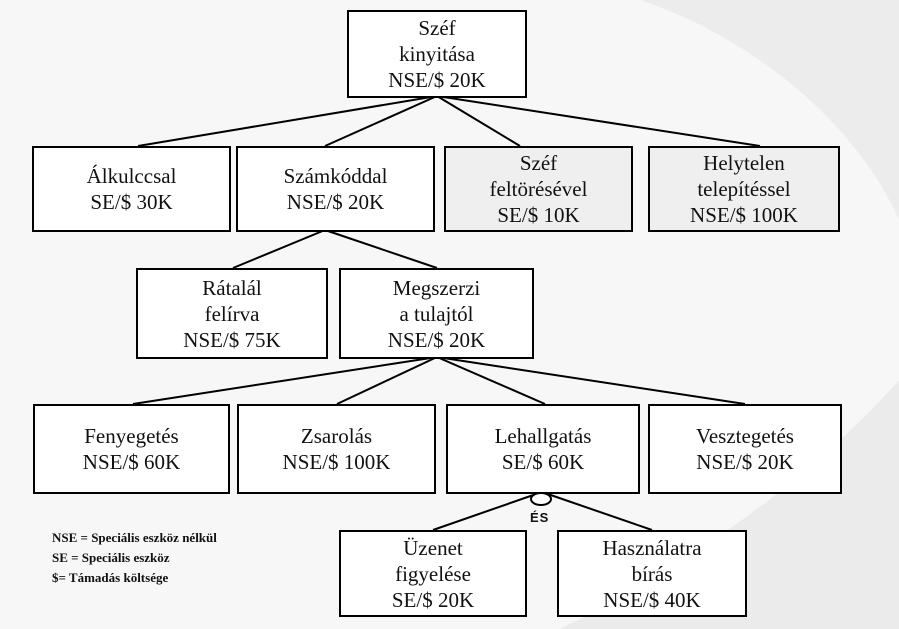 This screenshot has height=629, width=899. I want to click on node-fenyegetes: Fenyegetés NSE/$ 60K, so click(131, 449).